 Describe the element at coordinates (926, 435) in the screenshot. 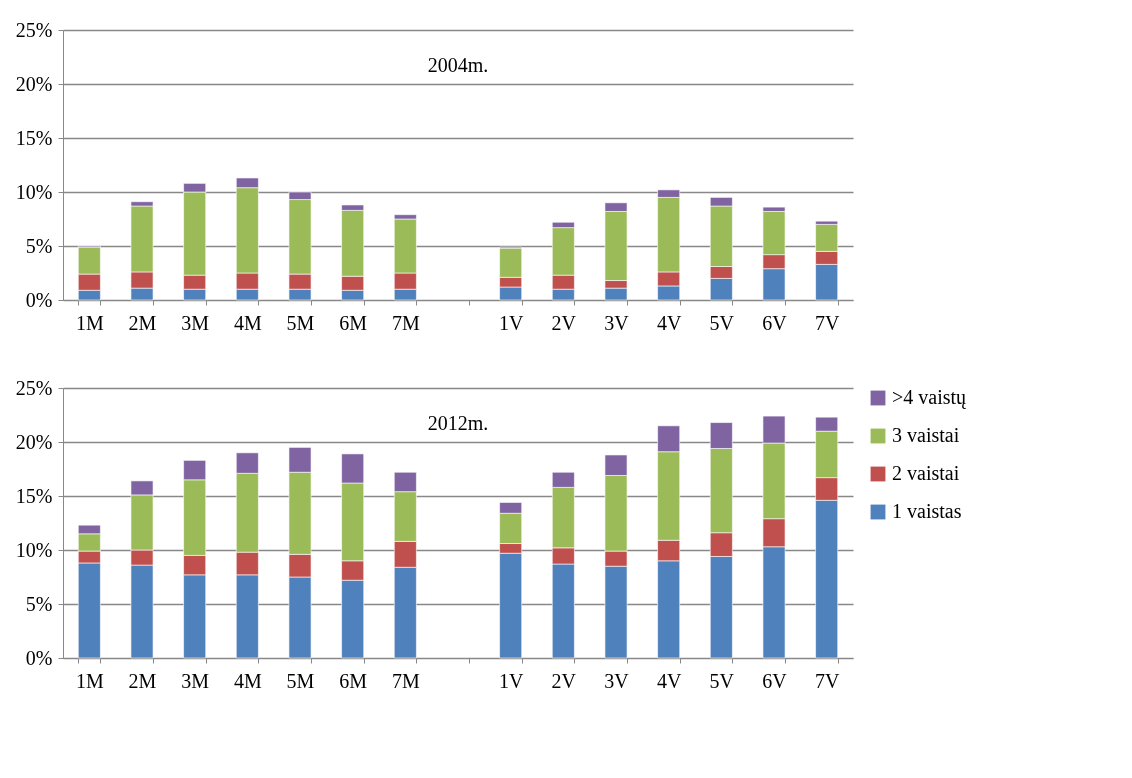

I see `legend-label: 3 vaistai` at that location.